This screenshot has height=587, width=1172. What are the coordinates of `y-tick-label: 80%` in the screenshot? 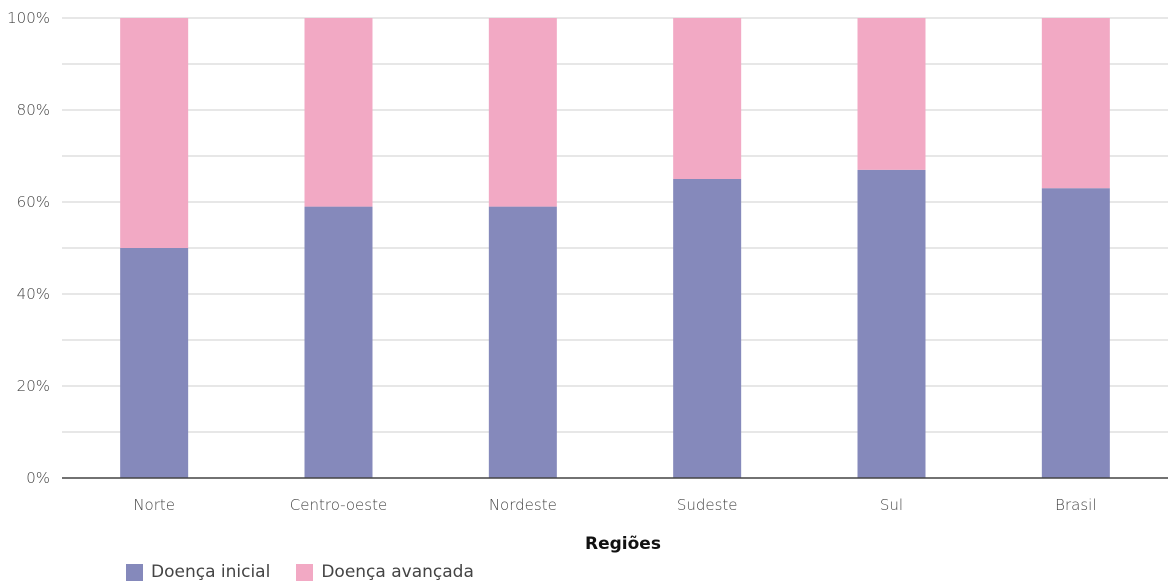 It's located at (33, 110).